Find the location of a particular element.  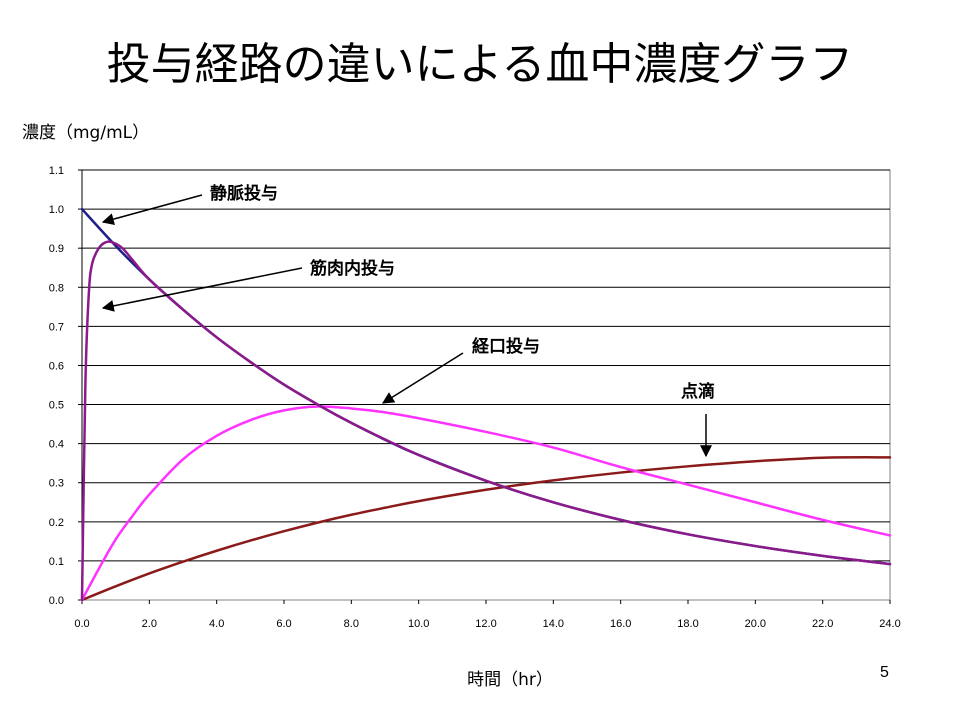

y-tick-label: 0.9 is located at coordinates (56, 249).